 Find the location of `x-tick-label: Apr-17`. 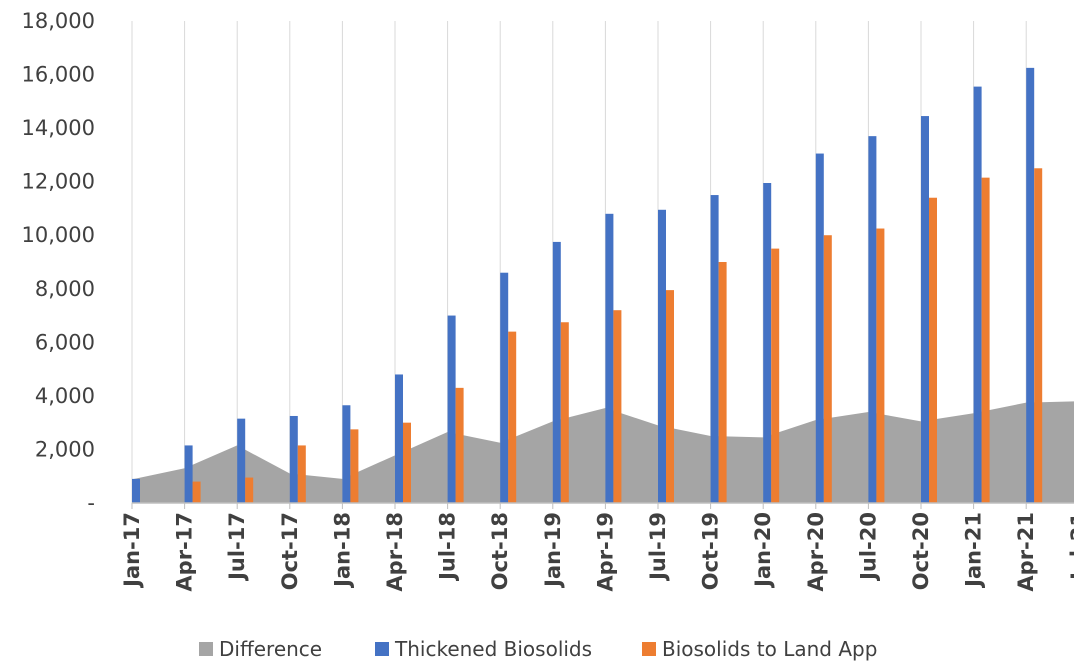

x-tick-label: Apr-17 is located at coordinates (185, 552).